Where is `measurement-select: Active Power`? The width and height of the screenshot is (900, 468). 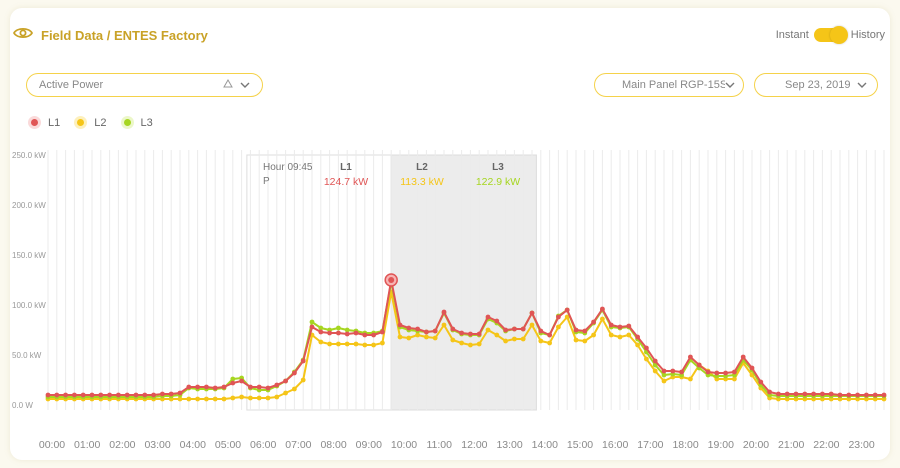
measurement-select: Active Power is located at coordinates (144, 85).